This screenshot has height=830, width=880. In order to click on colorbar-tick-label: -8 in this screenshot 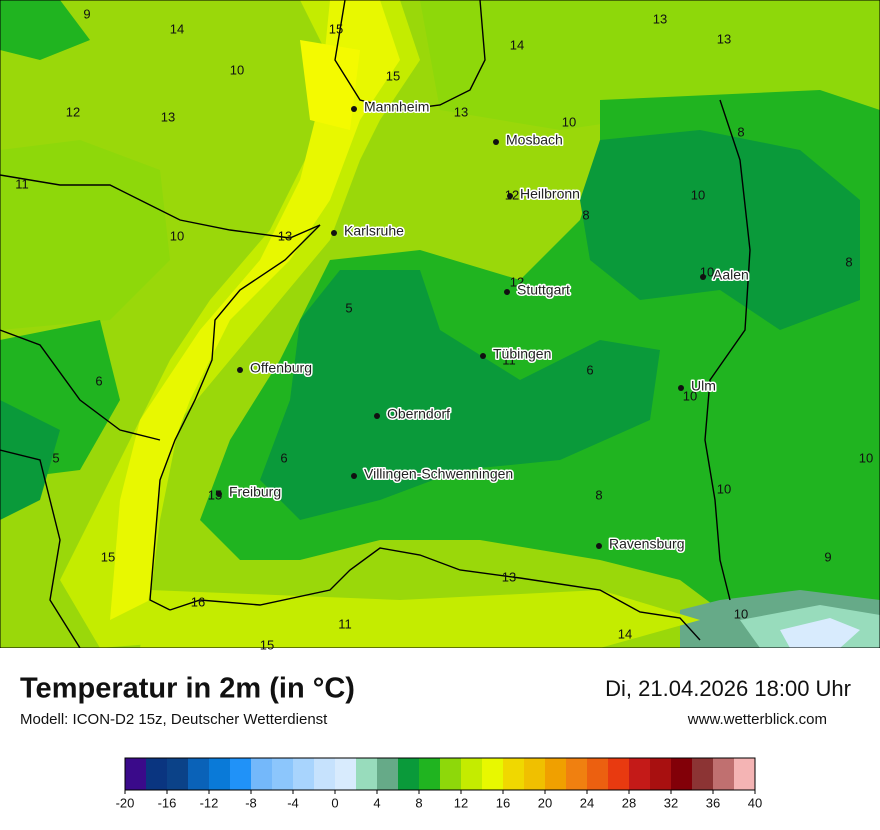, I will do `click(251, 802)`.